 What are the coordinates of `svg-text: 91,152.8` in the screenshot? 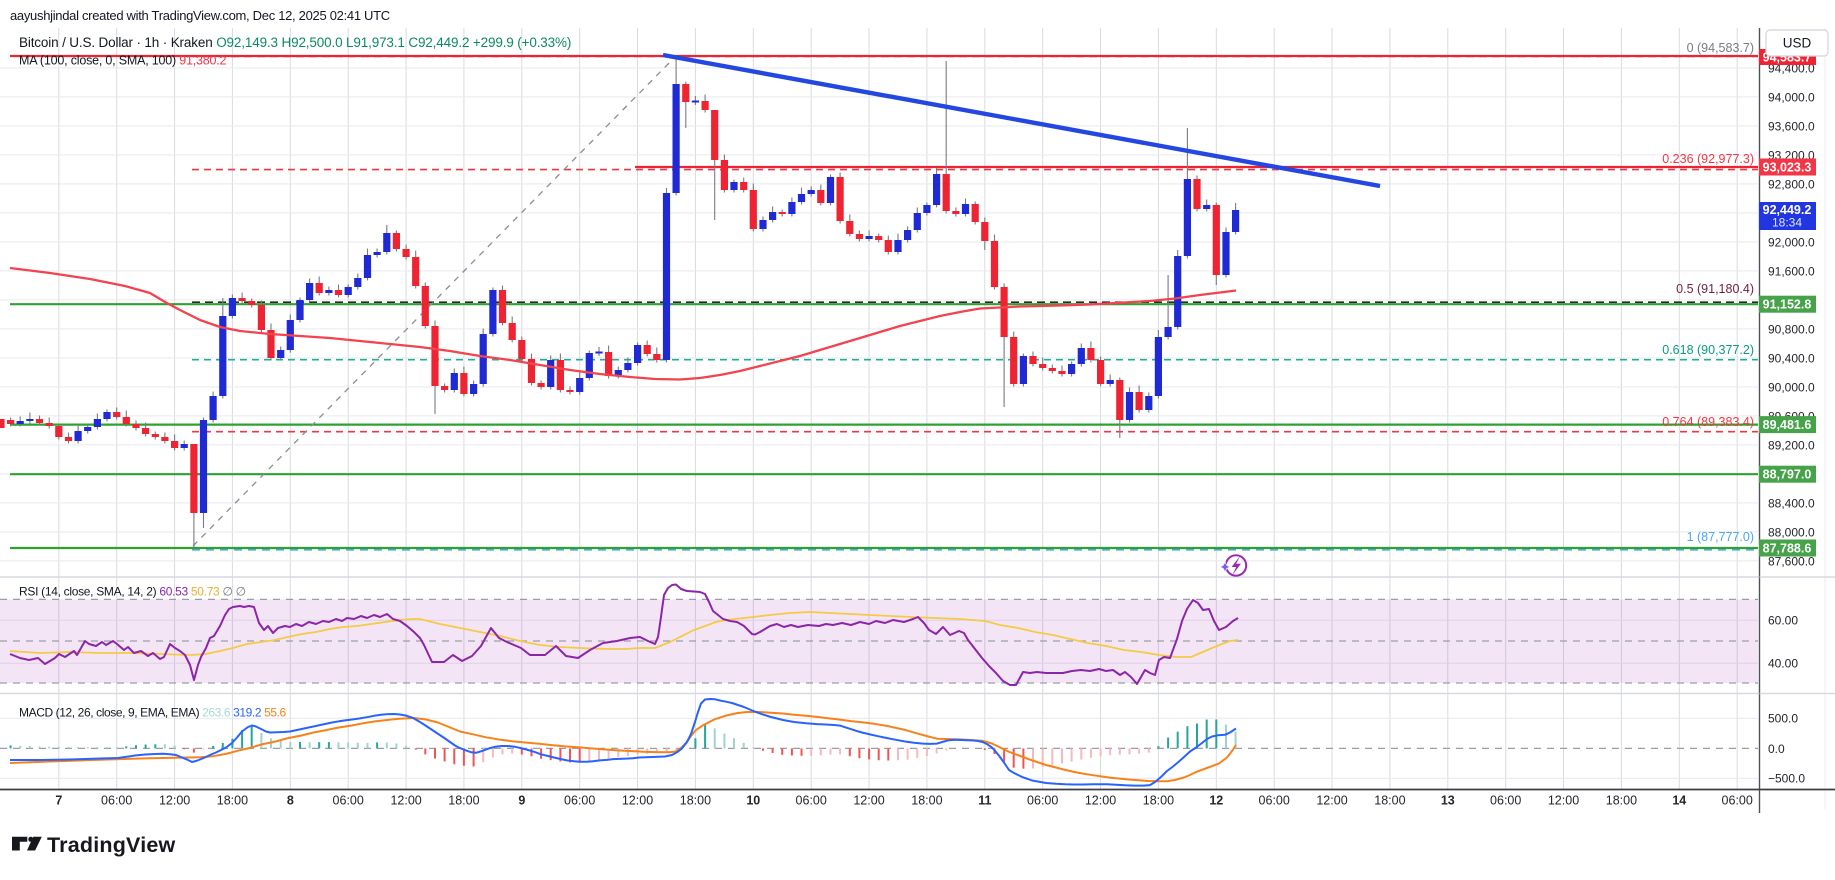 It's located at (1787, 305).